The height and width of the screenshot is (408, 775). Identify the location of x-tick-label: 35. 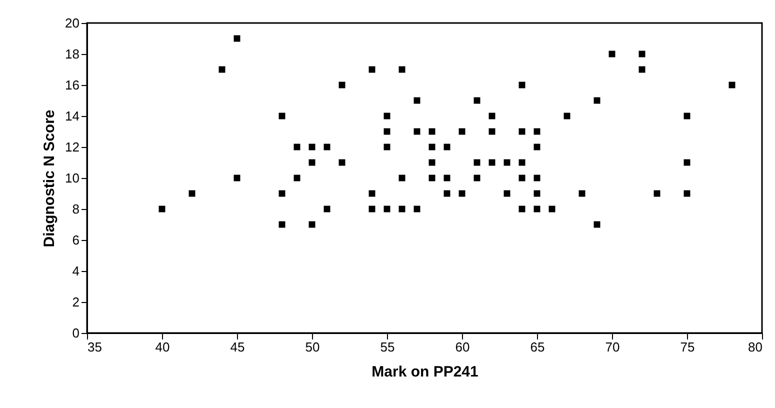
(95, 347).